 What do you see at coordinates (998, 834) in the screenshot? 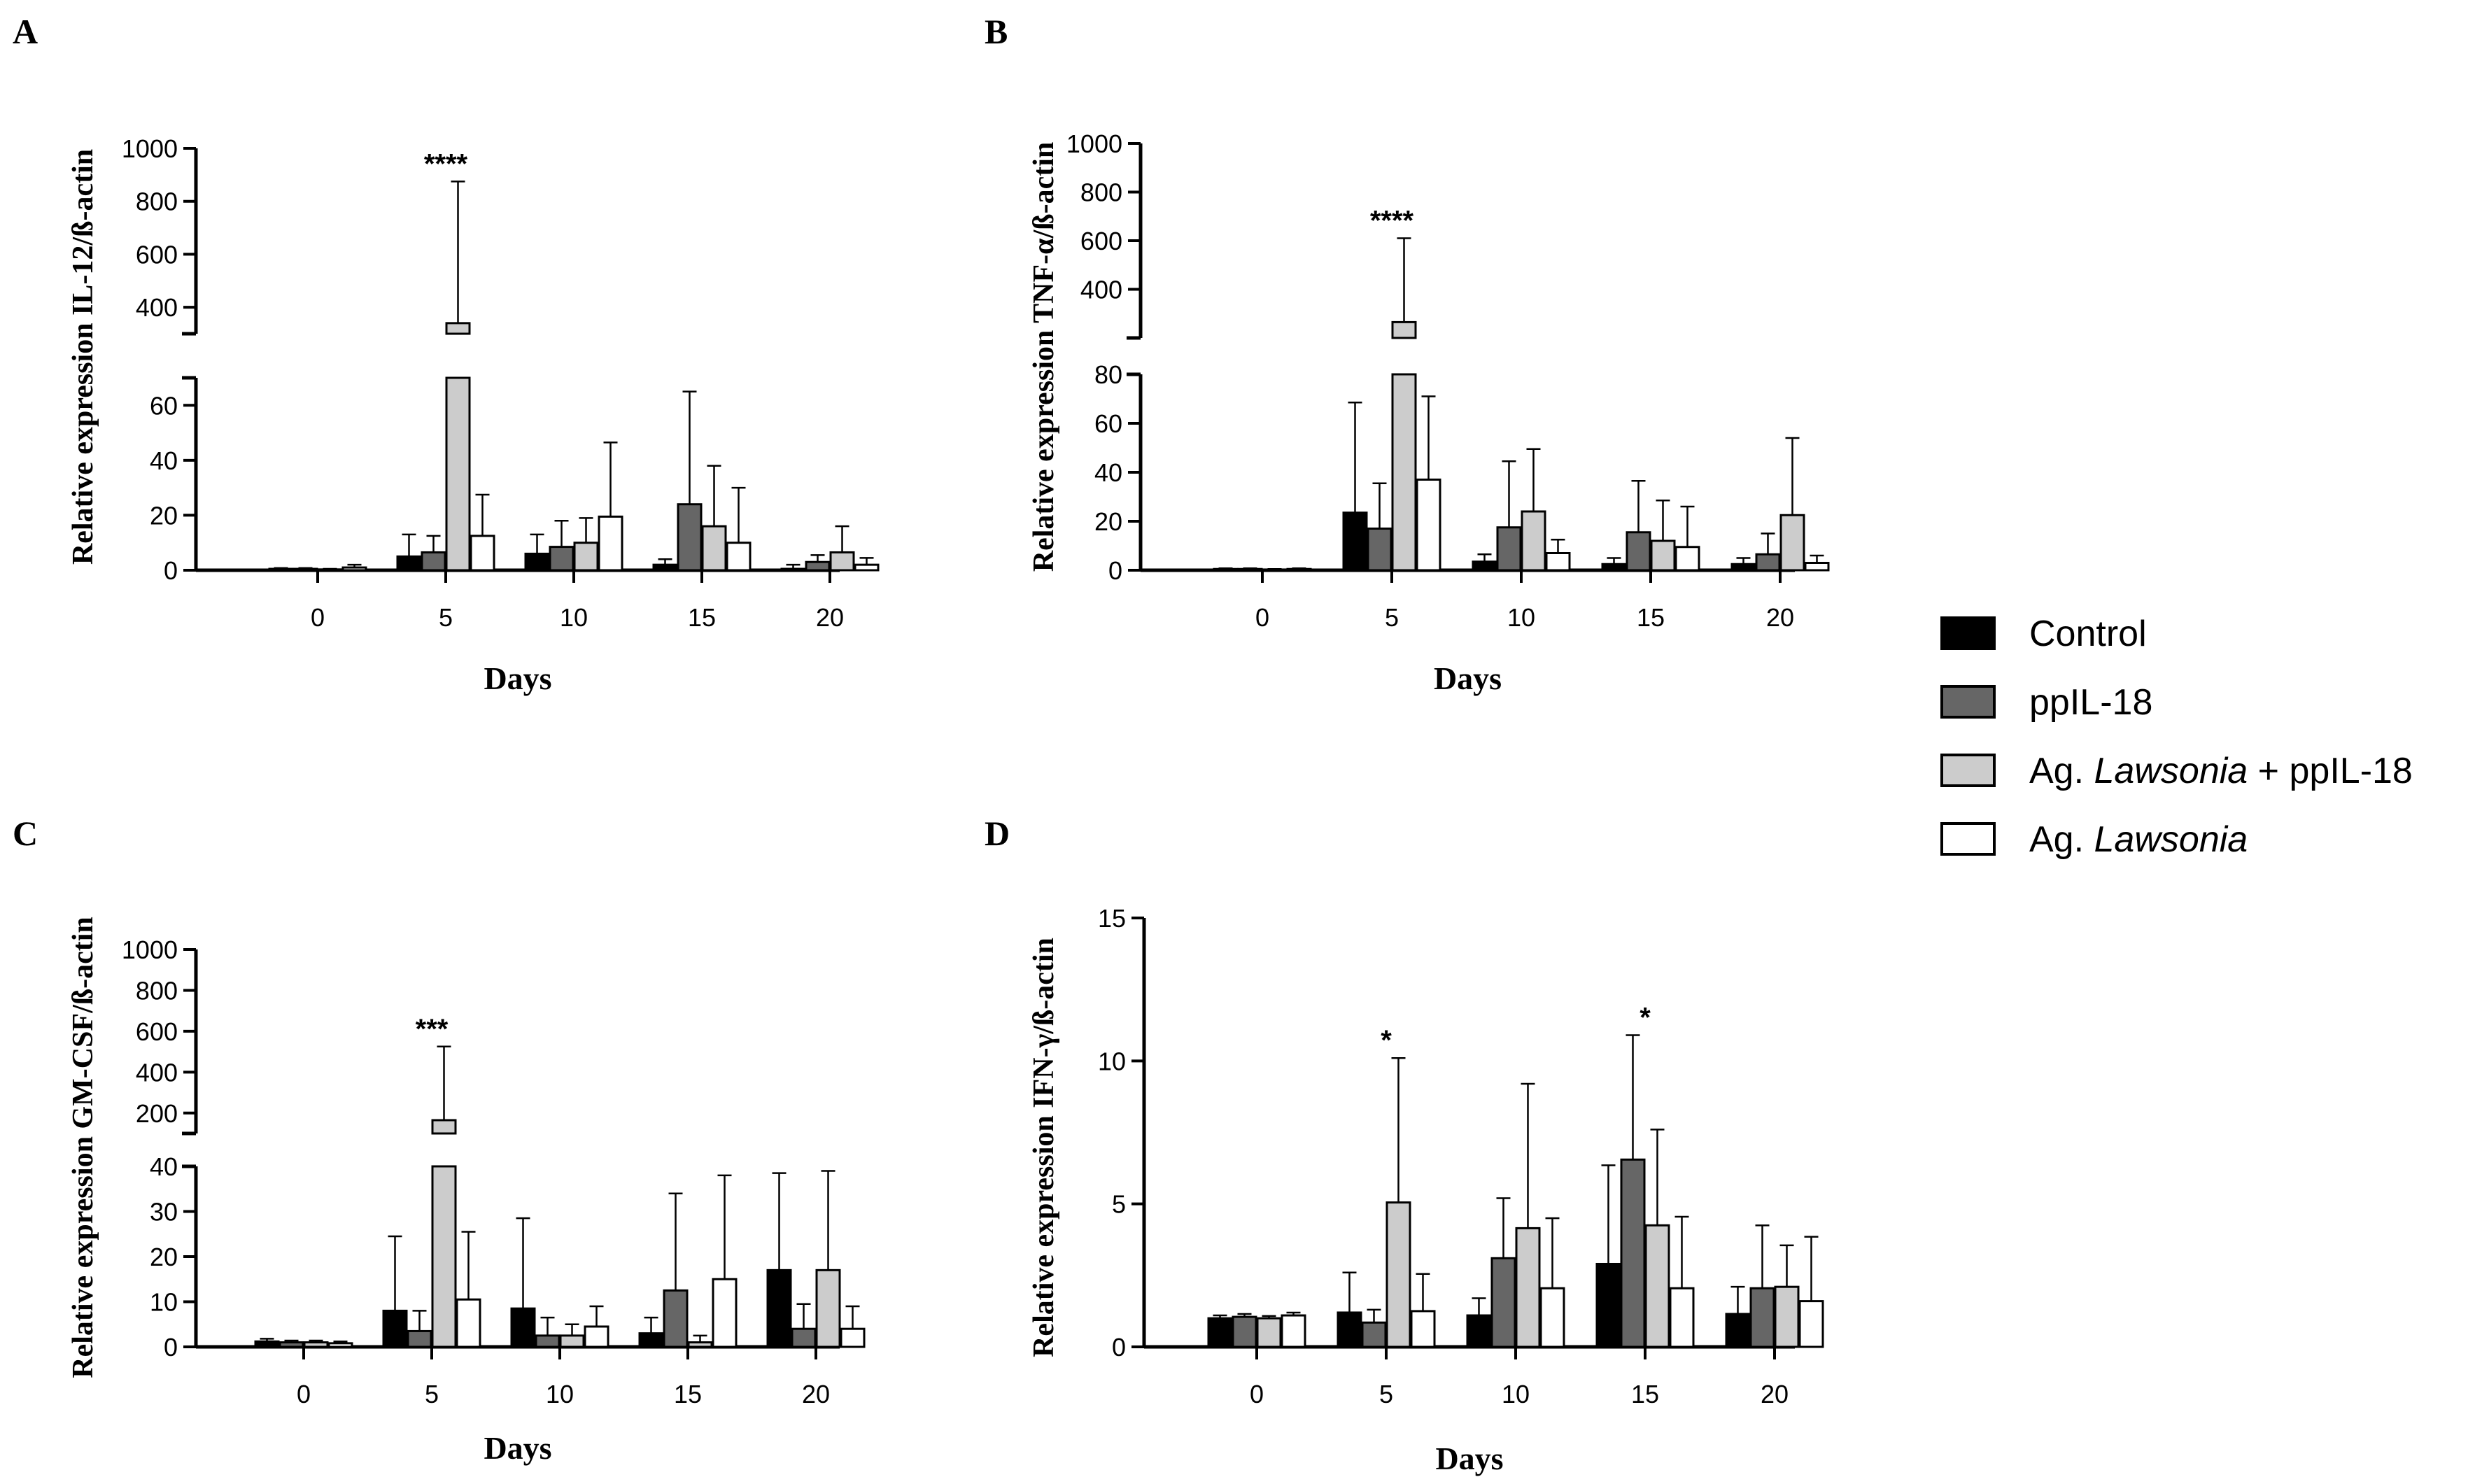
I see `panel-letter: D` at bounding box center [998, 834].